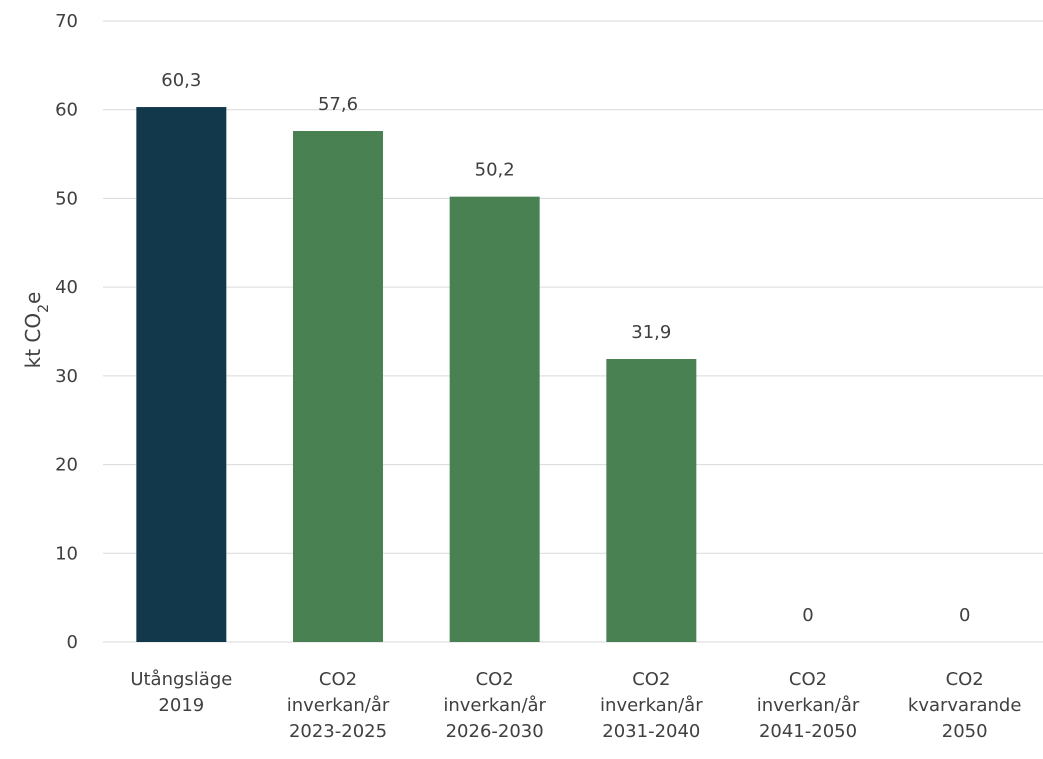  I want to click on y-tick-label: 40, so click(66, 287).